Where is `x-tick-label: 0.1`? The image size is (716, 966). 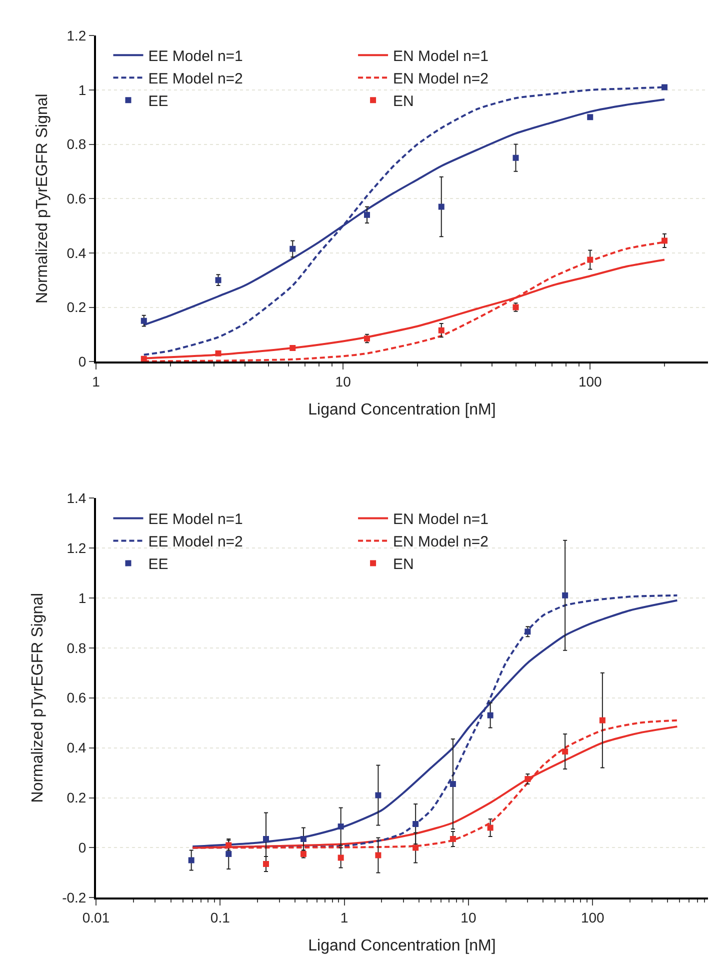
x-tick-label: 0.1 is located at coordinates (220, 917).